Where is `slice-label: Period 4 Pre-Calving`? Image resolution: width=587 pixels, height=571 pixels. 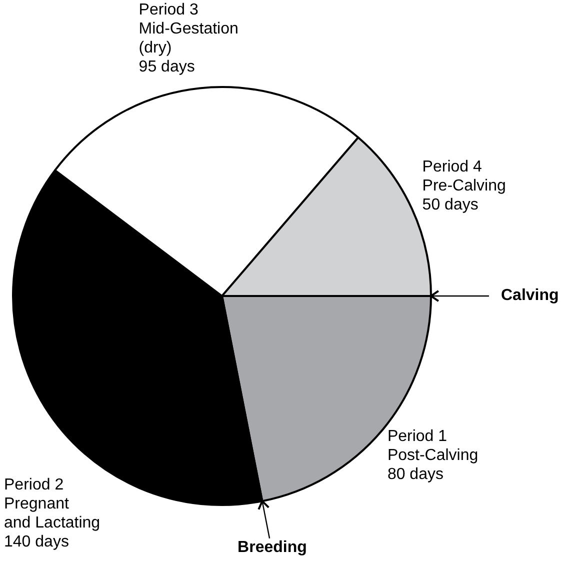
slice-label: Period 4 Pre-Calving is located at coordinates (464, 177).